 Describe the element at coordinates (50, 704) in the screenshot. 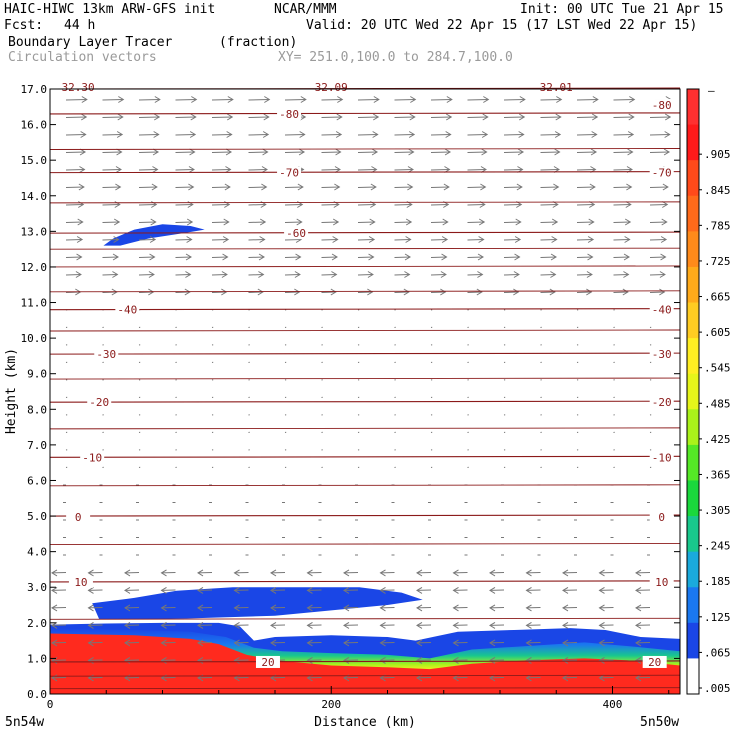

I see `x-tick-label: 0` at that location.